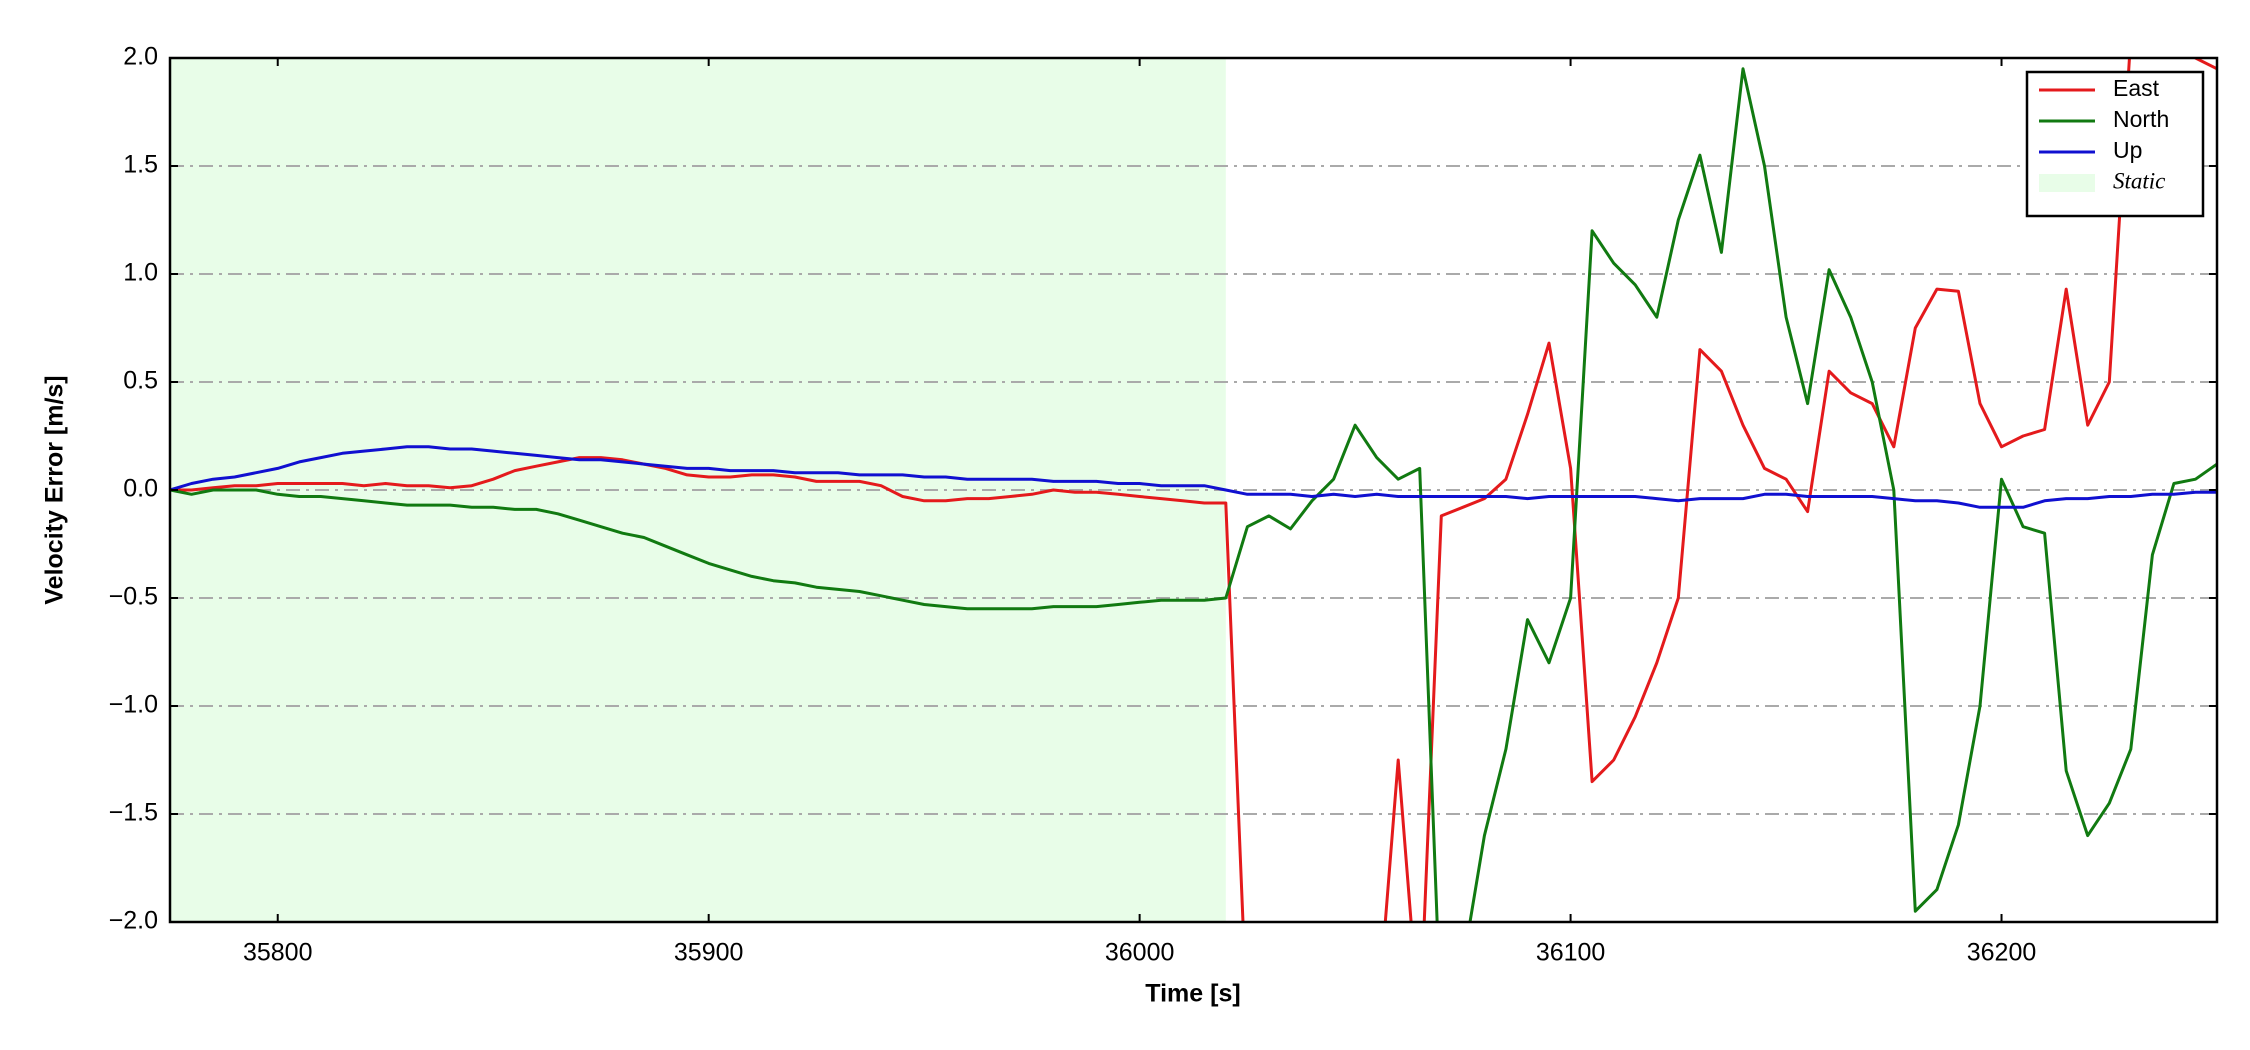  I want to click on legend: East North Up Static, so click(2115, 144).